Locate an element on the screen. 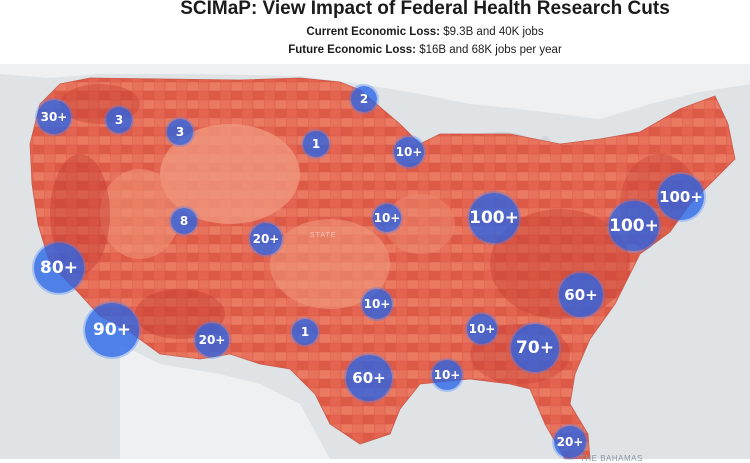  cluster-bubble-northern-california: 80+ is located at coordinates (59, 268).